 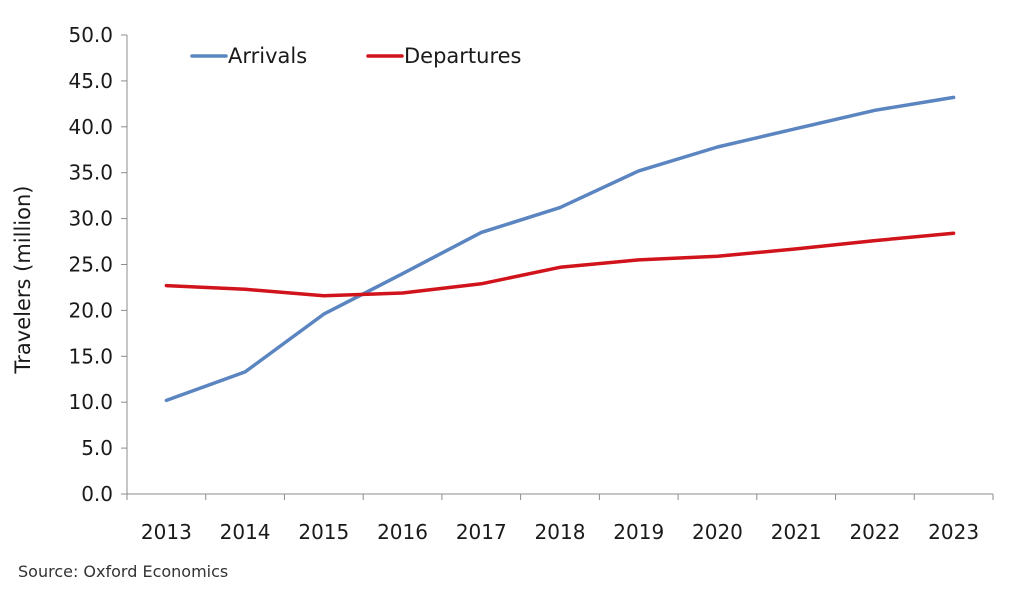 I want to click on y-tick-label: 5.0, so click(x=97, y=448).